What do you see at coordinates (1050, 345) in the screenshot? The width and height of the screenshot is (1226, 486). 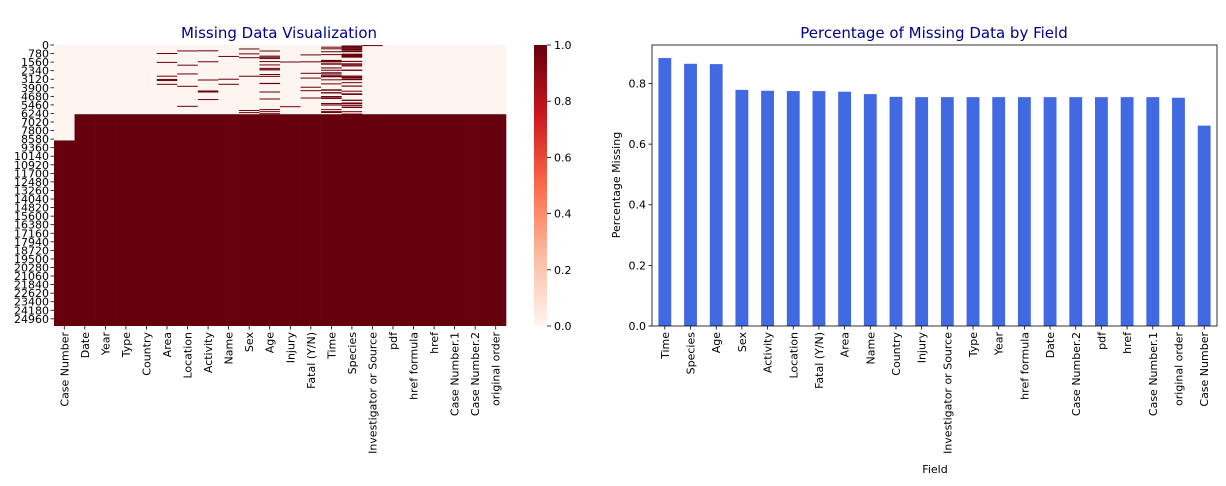 I see `bar-chart-x-tick-label: Date` at bounding box center [1050, 345].